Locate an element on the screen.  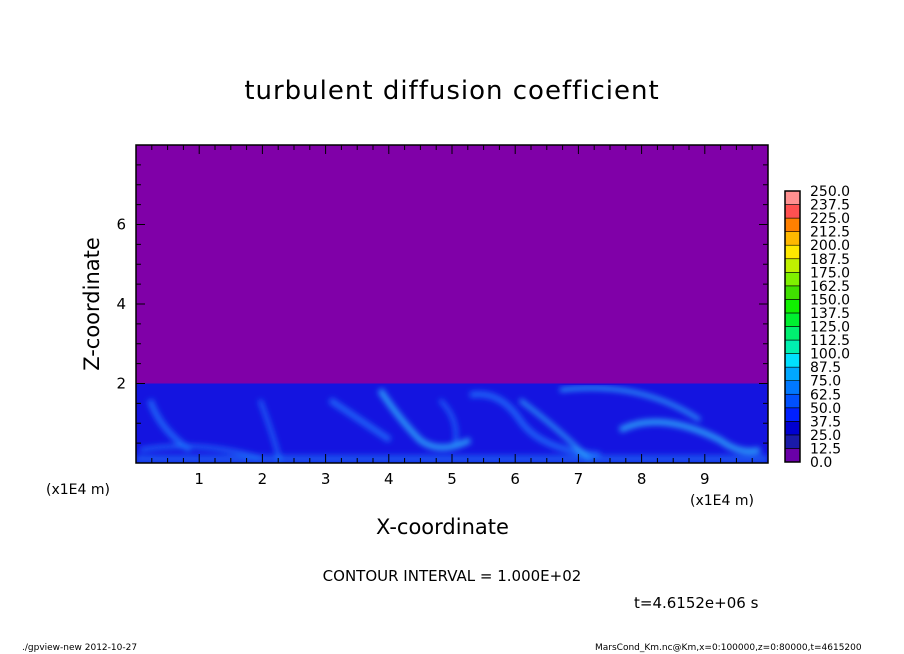
x-tick-label: 1 is located at coordinates (199, 479).